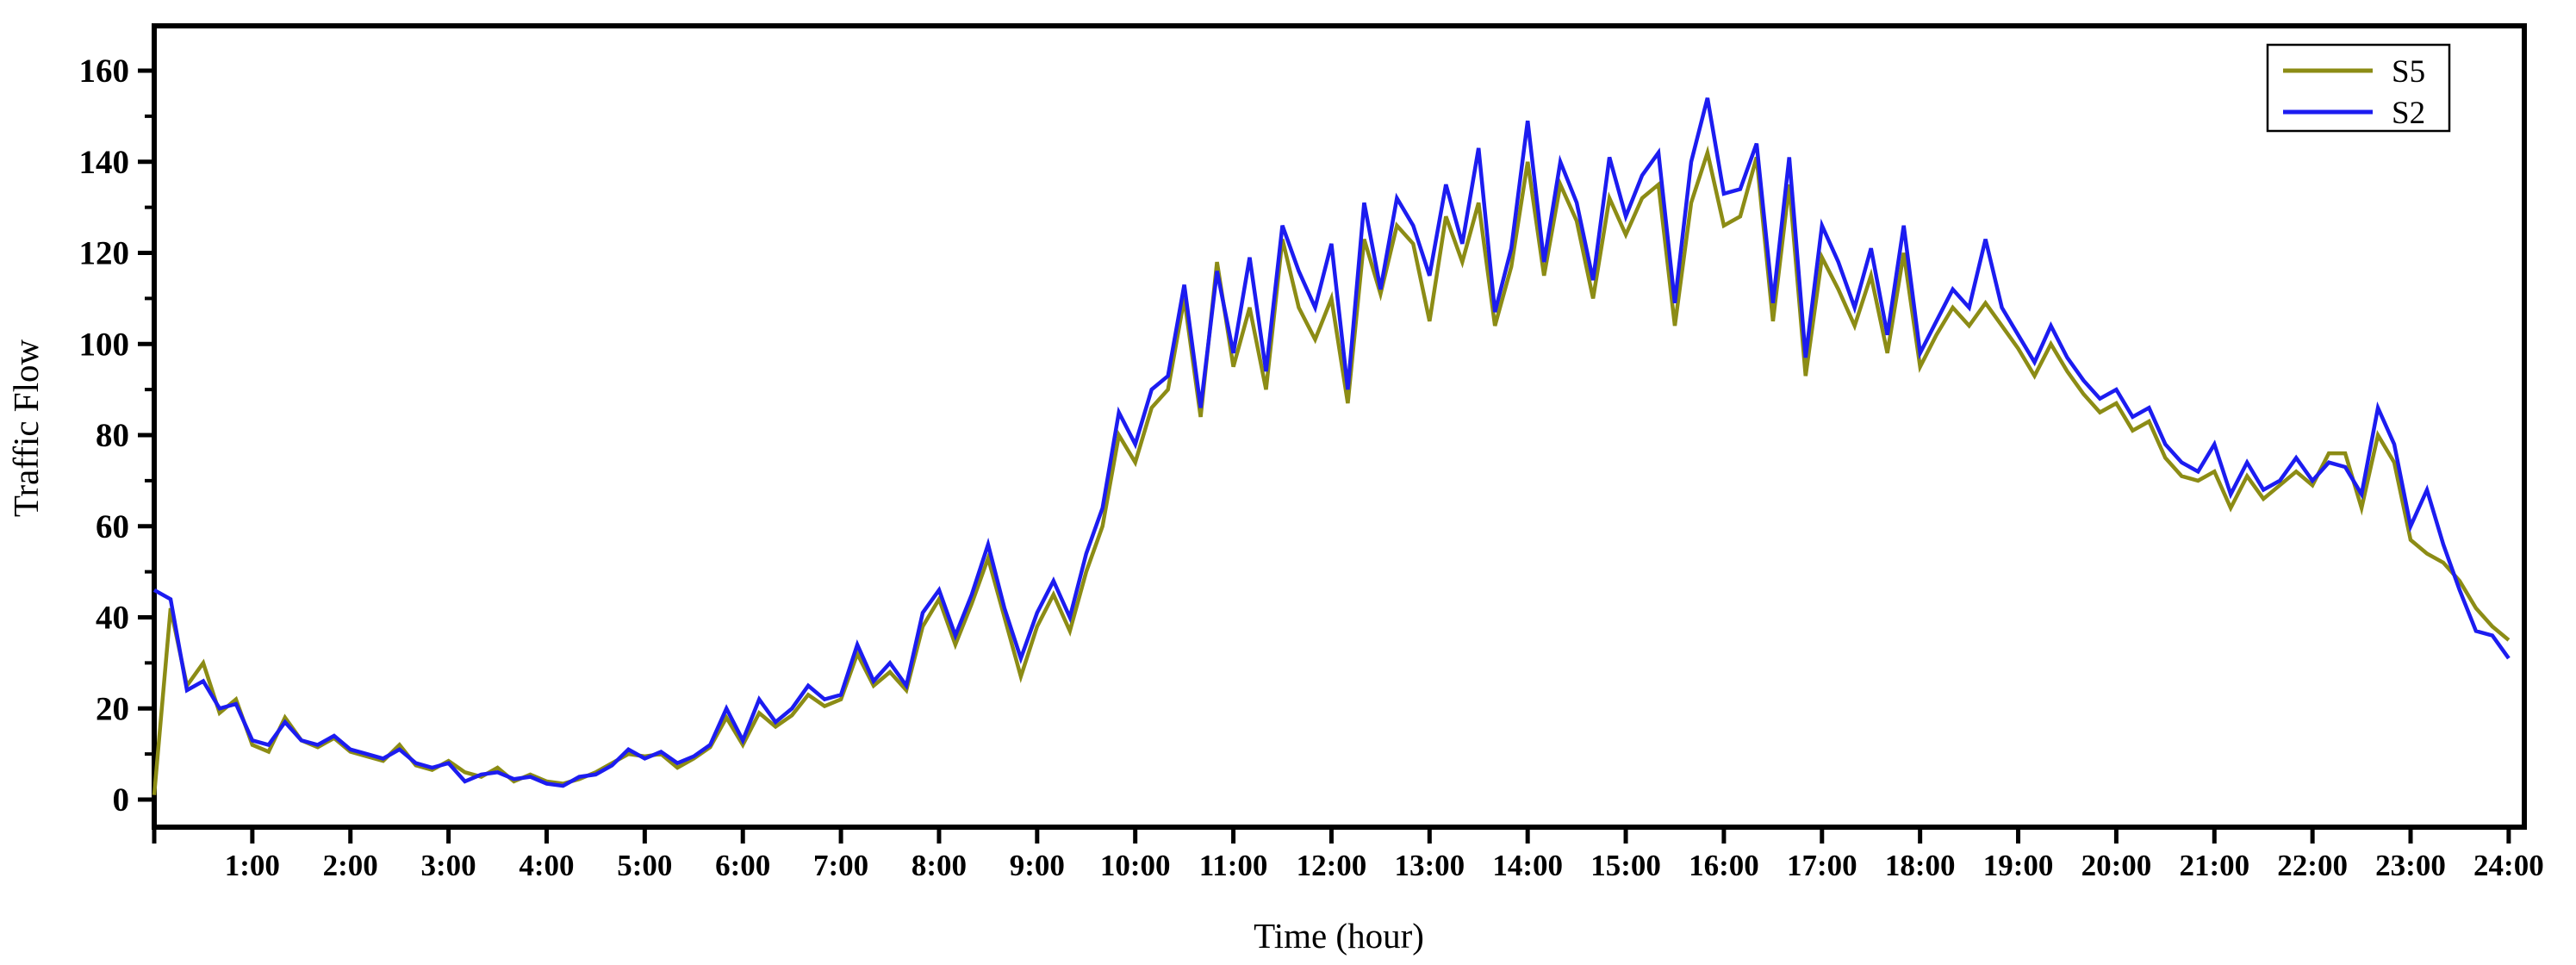 This screenshot has width=2576, height=965. What do you see at coordinates (940, 865) in the screenshot?
I see `x-tick-label-8:00: 8:00` at bounding box center [940, 865].